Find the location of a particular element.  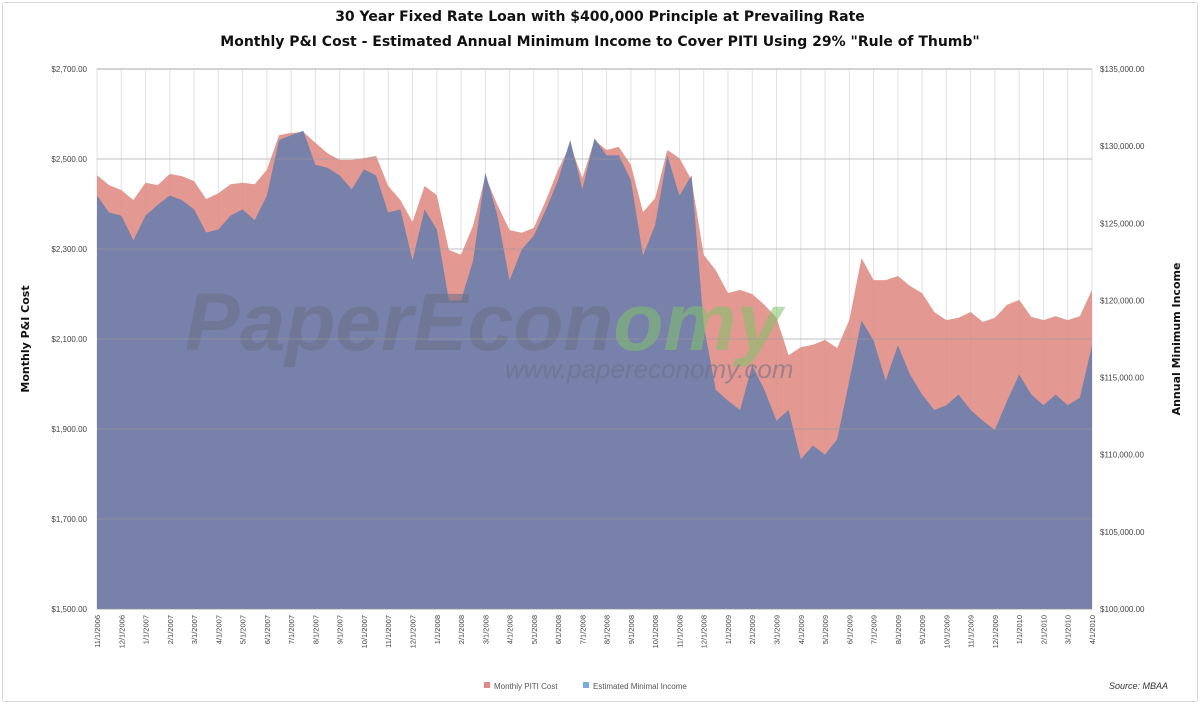

x-tick-label: 1/1/2010 is located at coordinates (1019, 629).